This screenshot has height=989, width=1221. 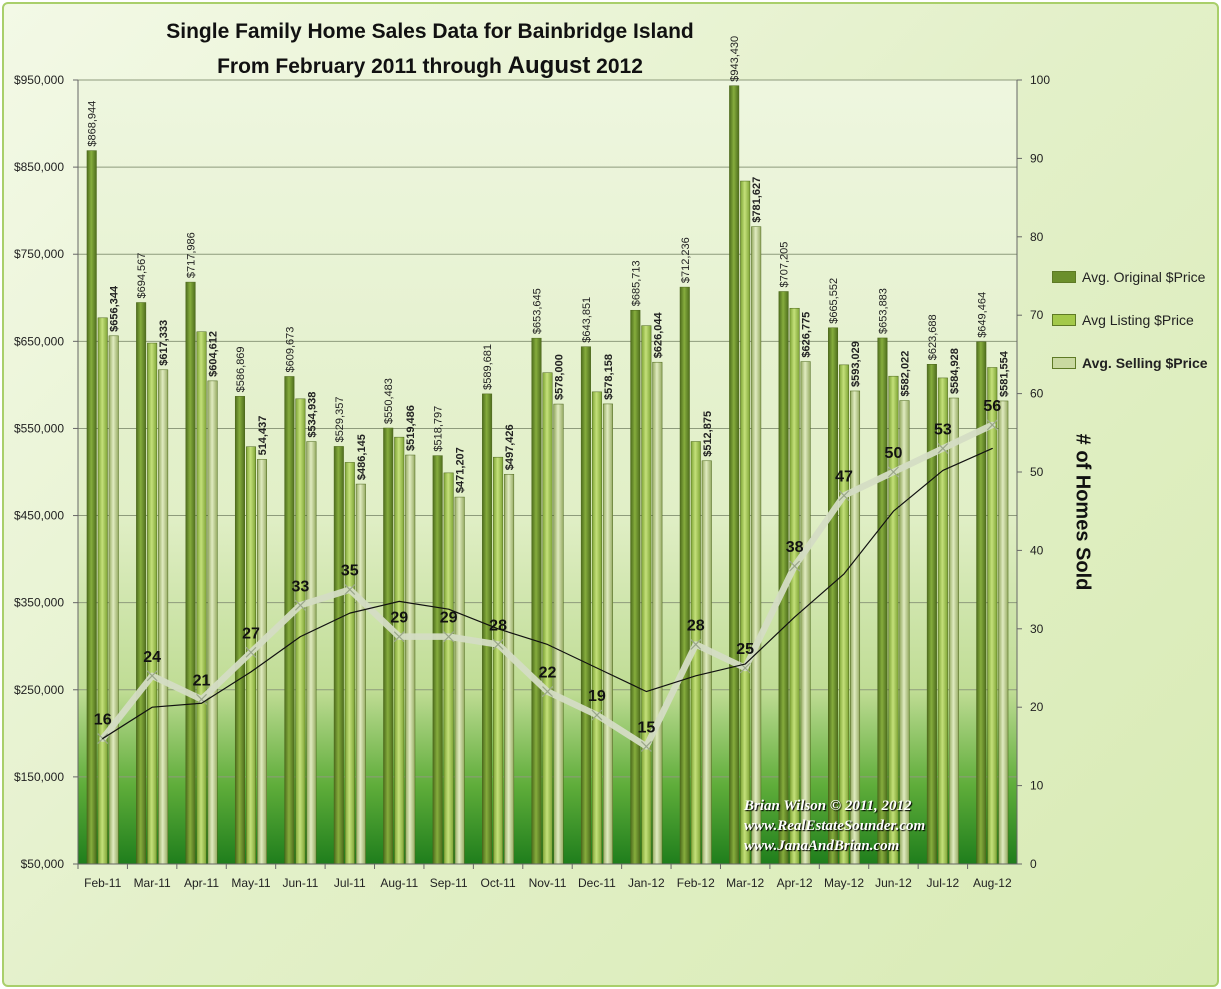 What do you see at coordinates (1004, 373) in the screenshot?
I see `data-label: $581,554` at bounding box center [1004, 373].